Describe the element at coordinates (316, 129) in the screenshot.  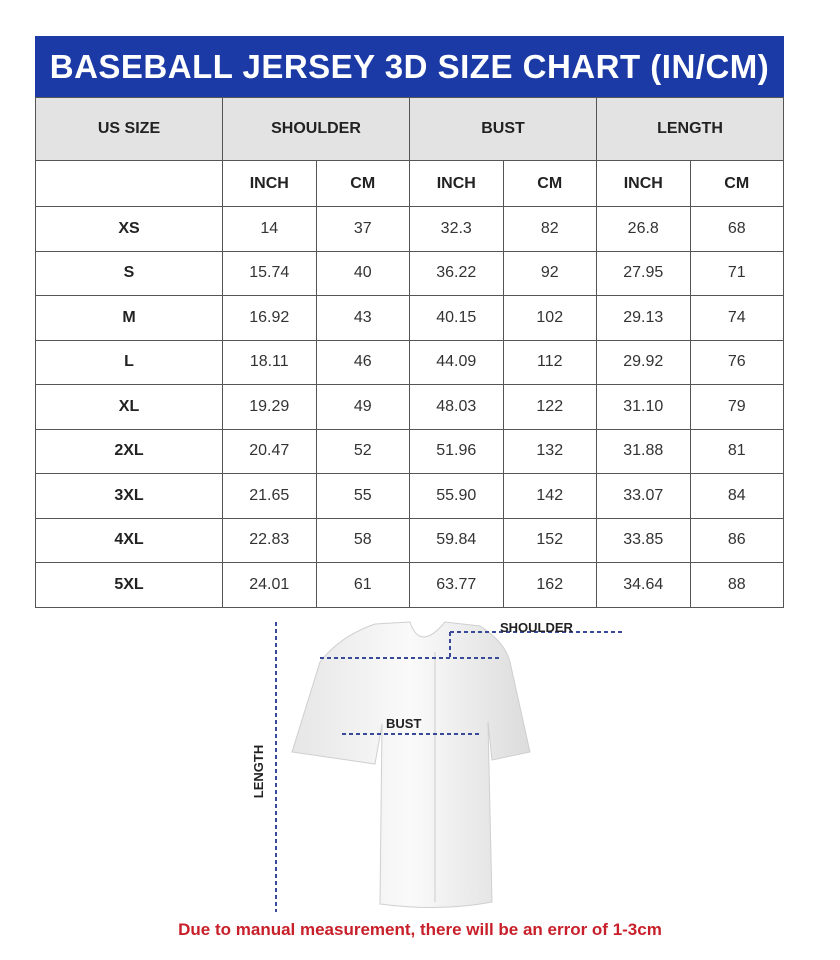
I see `header-shoulder: SHOULDER` at that location.